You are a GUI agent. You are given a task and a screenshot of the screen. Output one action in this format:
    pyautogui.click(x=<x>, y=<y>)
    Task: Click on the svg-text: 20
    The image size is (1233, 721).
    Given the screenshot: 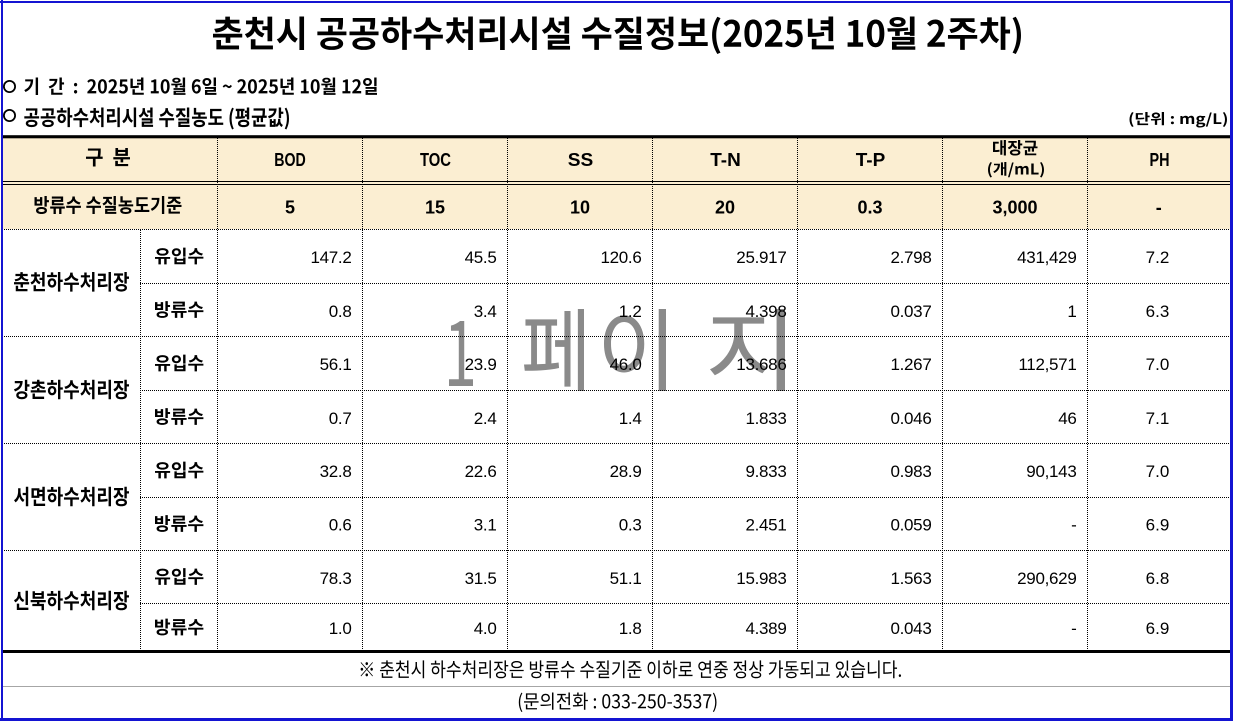 What is the action you would take?
    pyautogui.click(x=725, y=208)
    